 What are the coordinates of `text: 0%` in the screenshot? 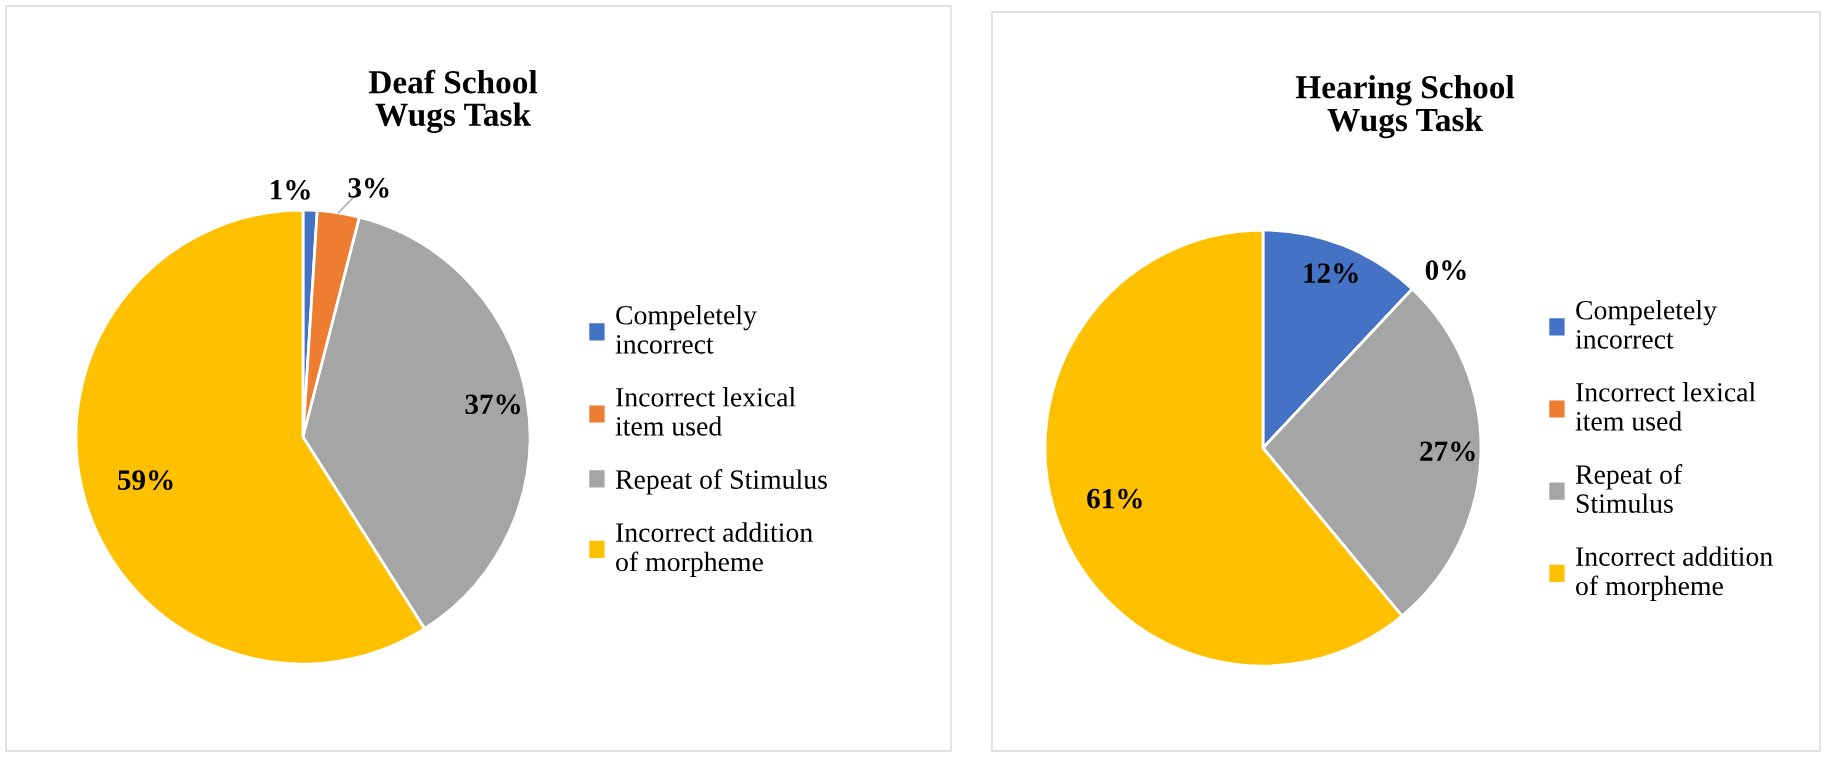 It's located at (1445, 270).